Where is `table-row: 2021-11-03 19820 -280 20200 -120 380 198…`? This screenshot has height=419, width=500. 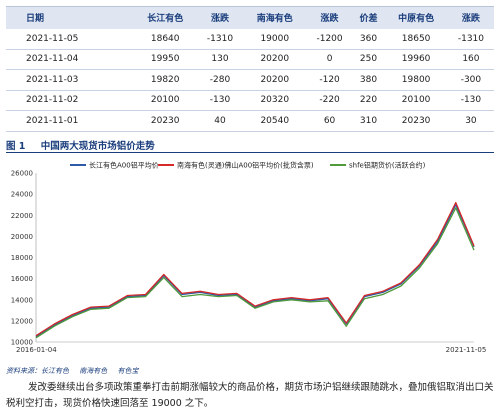
table-row: 2021-11-03 19820 -280 20200 -120 380 198… is located at coordinates (250, 80).